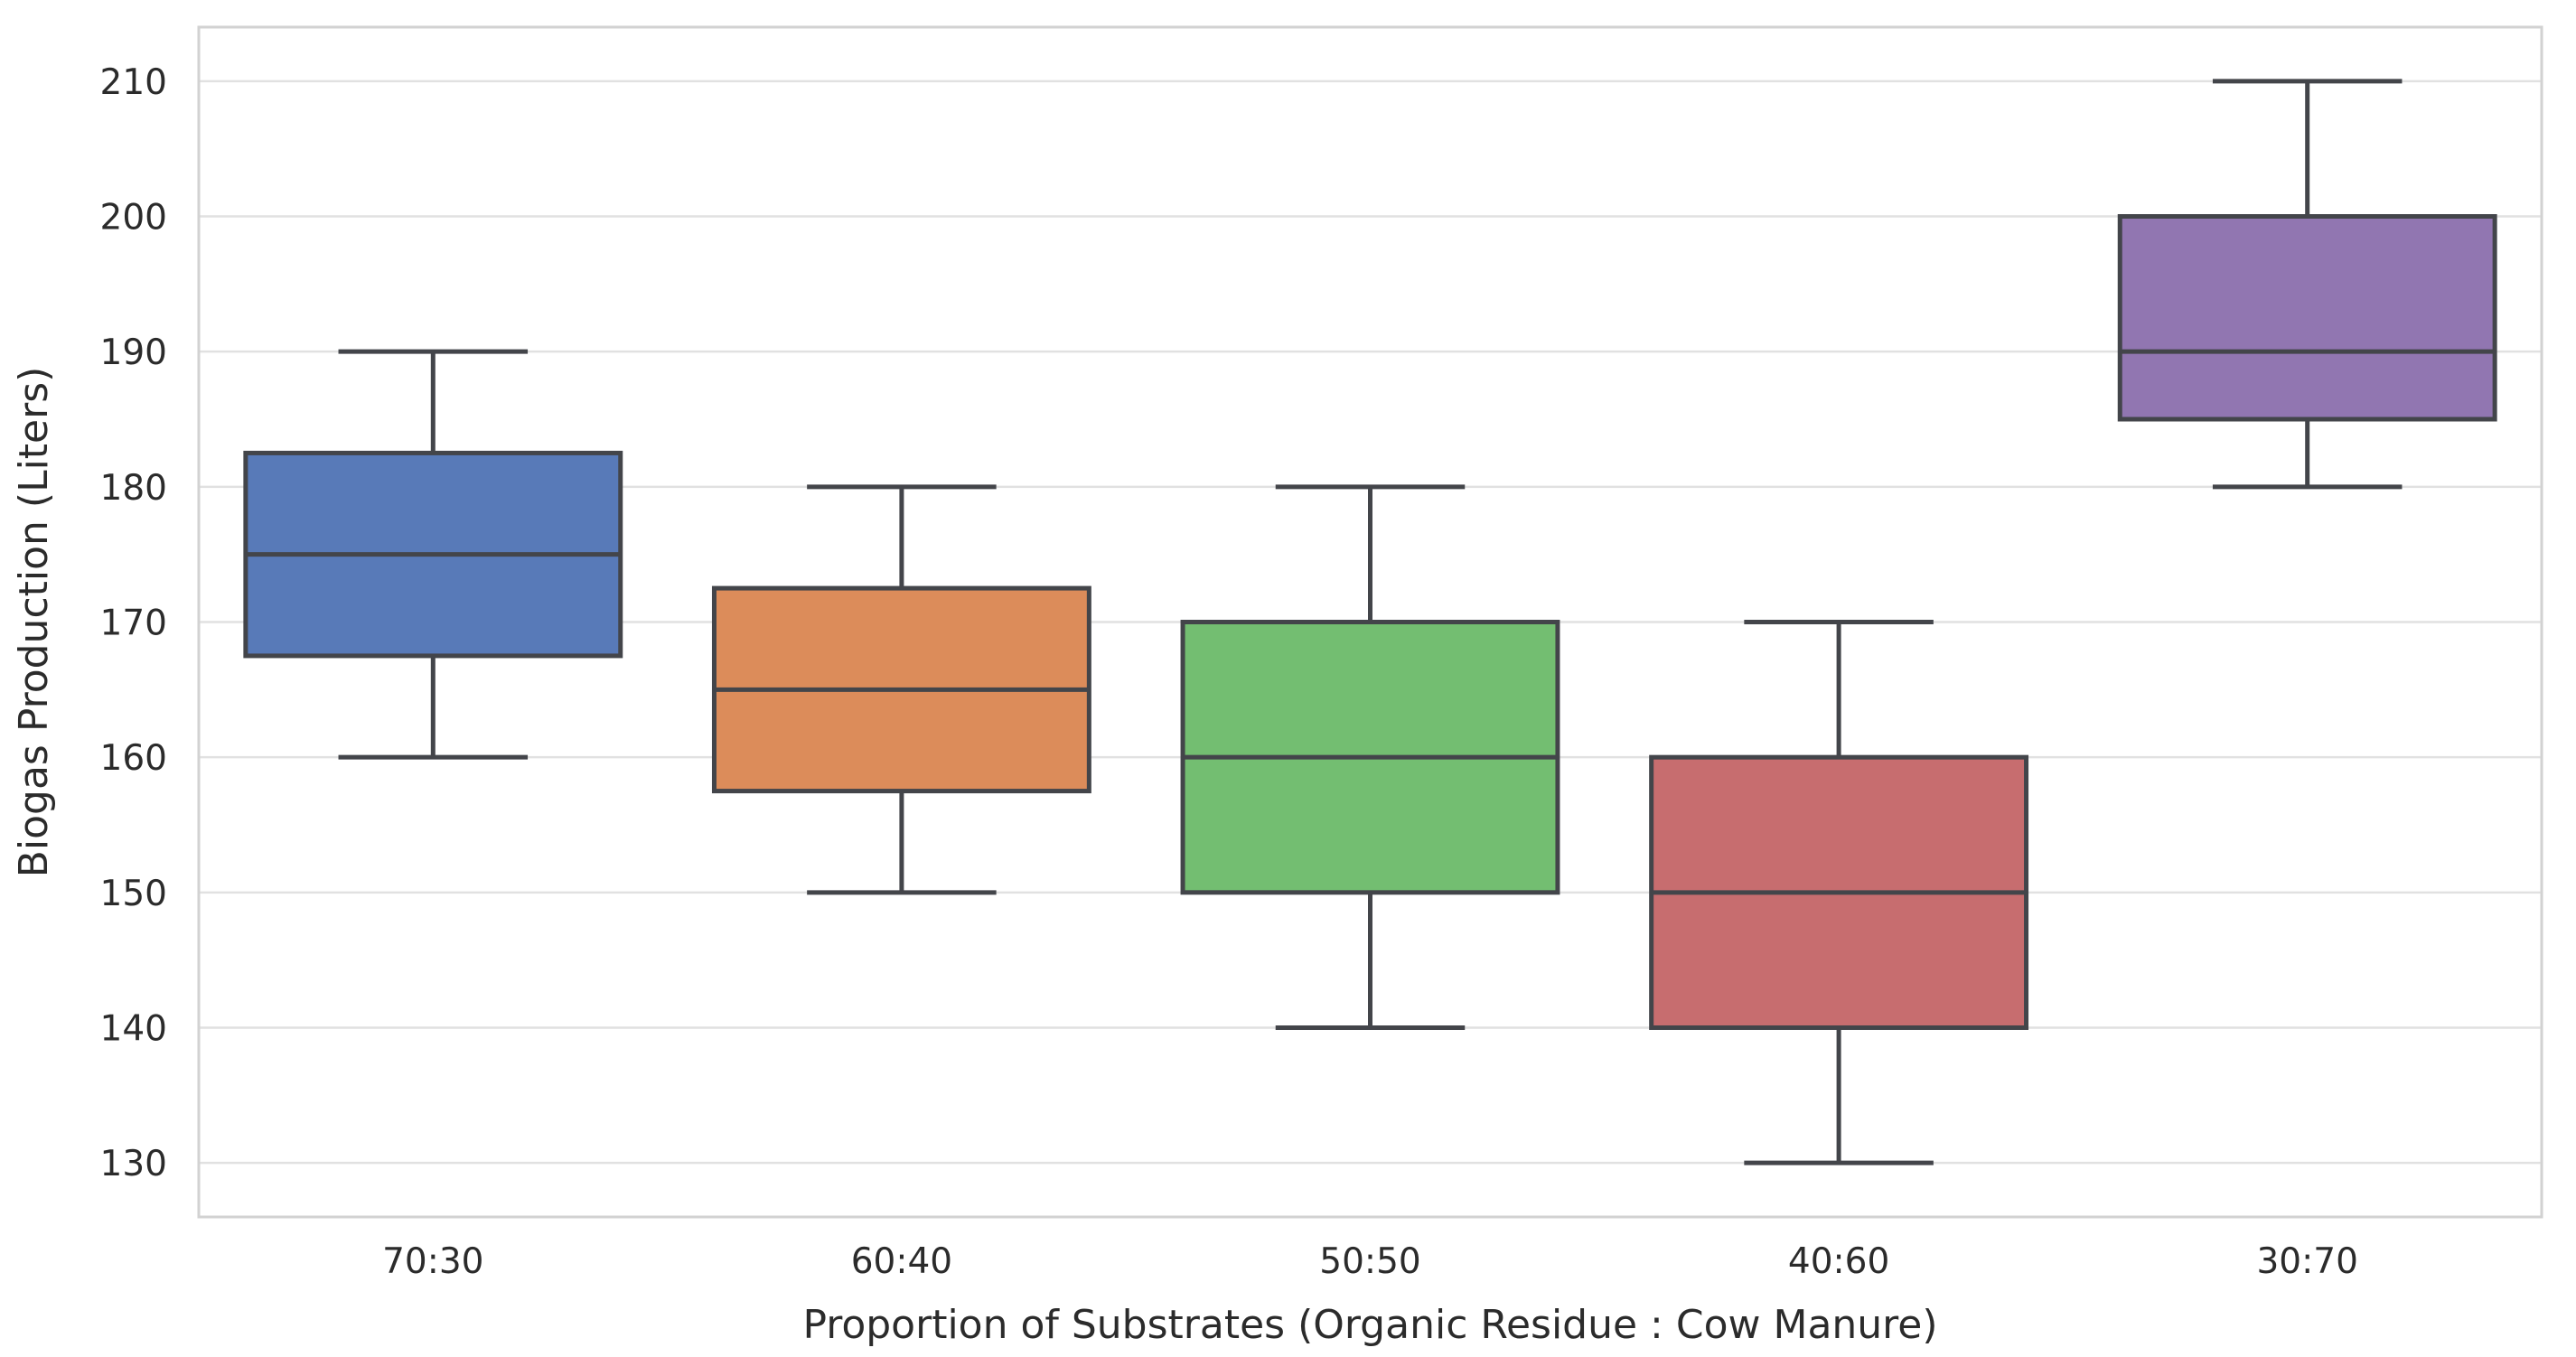 The height and width of the screenshot is (1357, 2576). Describe the element at coordinates (1838, 1261) in the screenshot. I see `x-tick-label: 40:60` at that location.